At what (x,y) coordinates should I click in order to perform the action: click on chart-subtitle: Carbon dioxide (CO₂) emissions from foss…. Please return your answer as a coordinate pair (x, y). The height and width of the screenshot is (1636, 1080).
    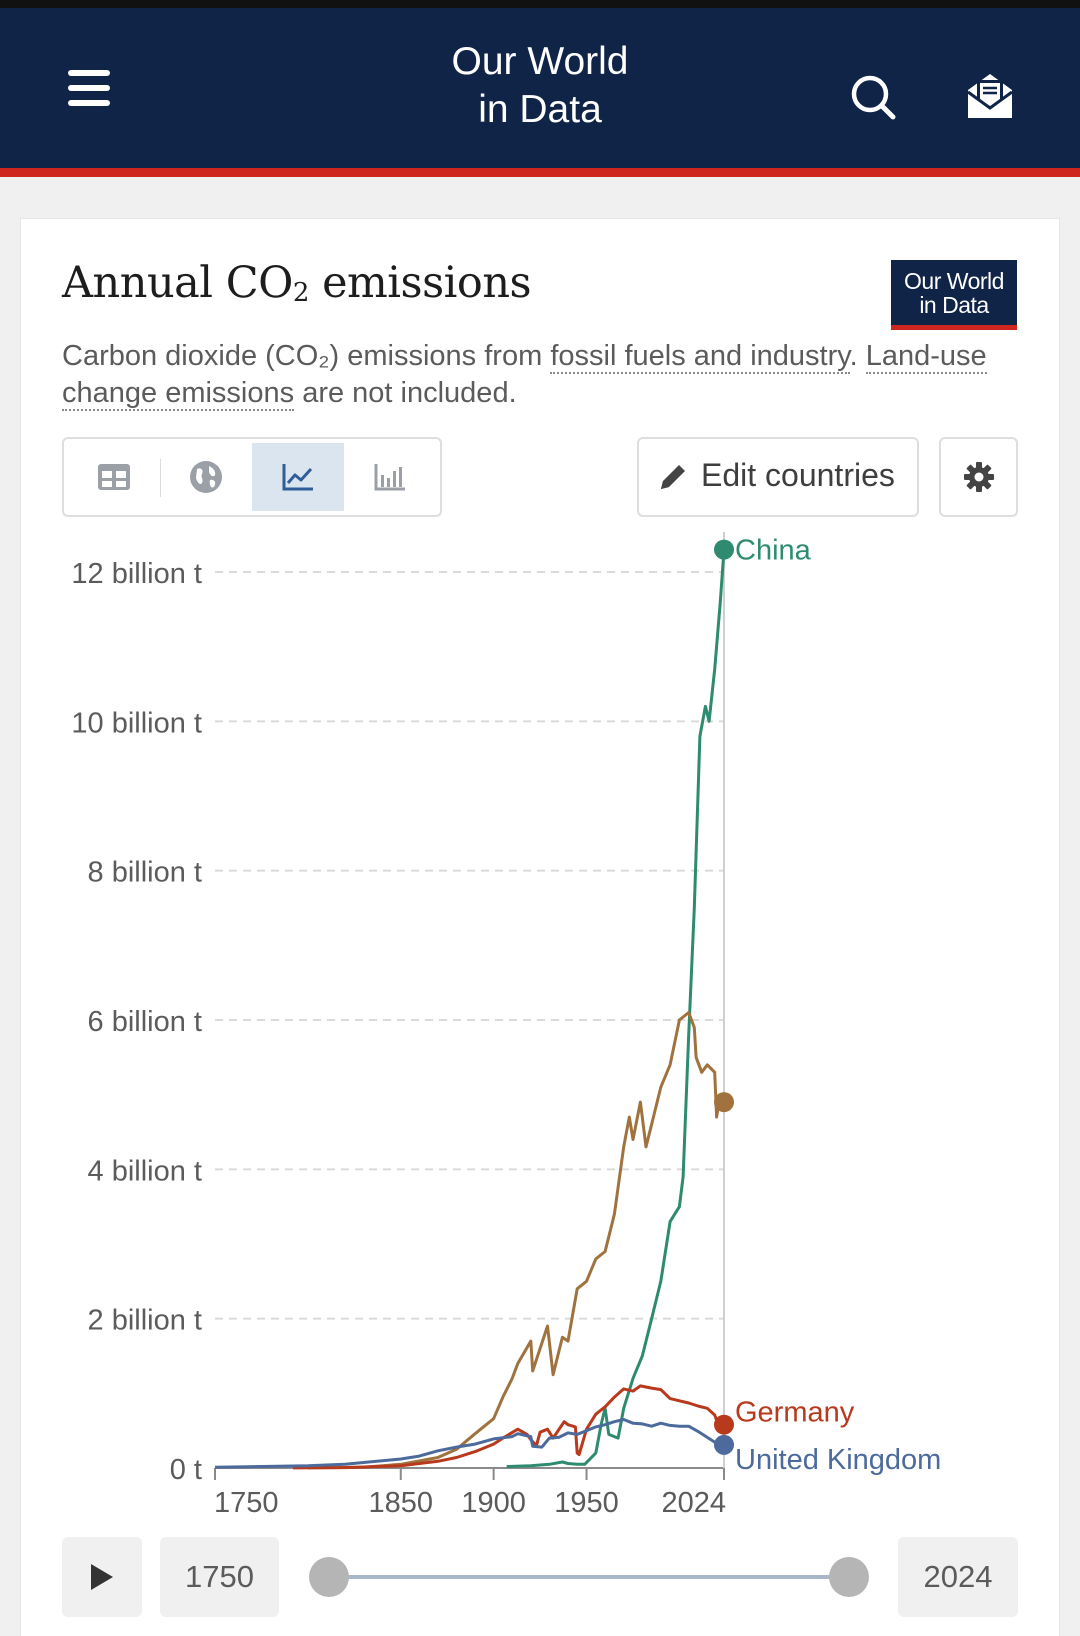
    Looking at the image, I should click on (524, 375).